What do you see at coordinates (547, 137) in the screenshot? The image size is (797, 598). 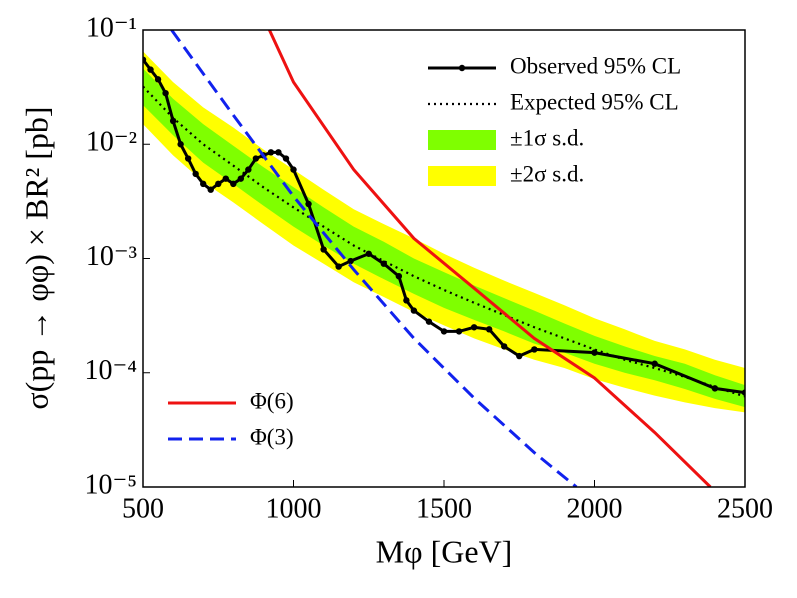 I see `legend-label: ±1σ s.d.` at bounding box center [547, 137].